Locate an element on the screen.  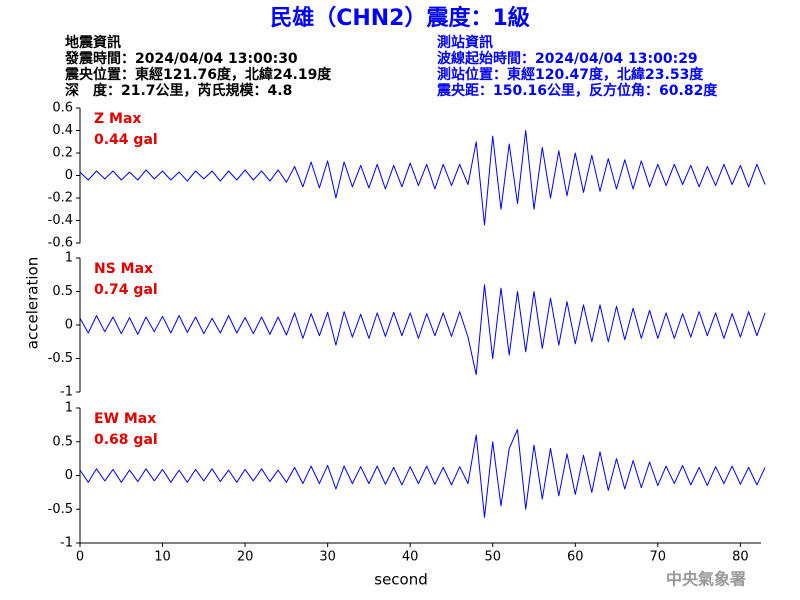
y-tick-label: 0.2 is located at coordinates (62, 153).